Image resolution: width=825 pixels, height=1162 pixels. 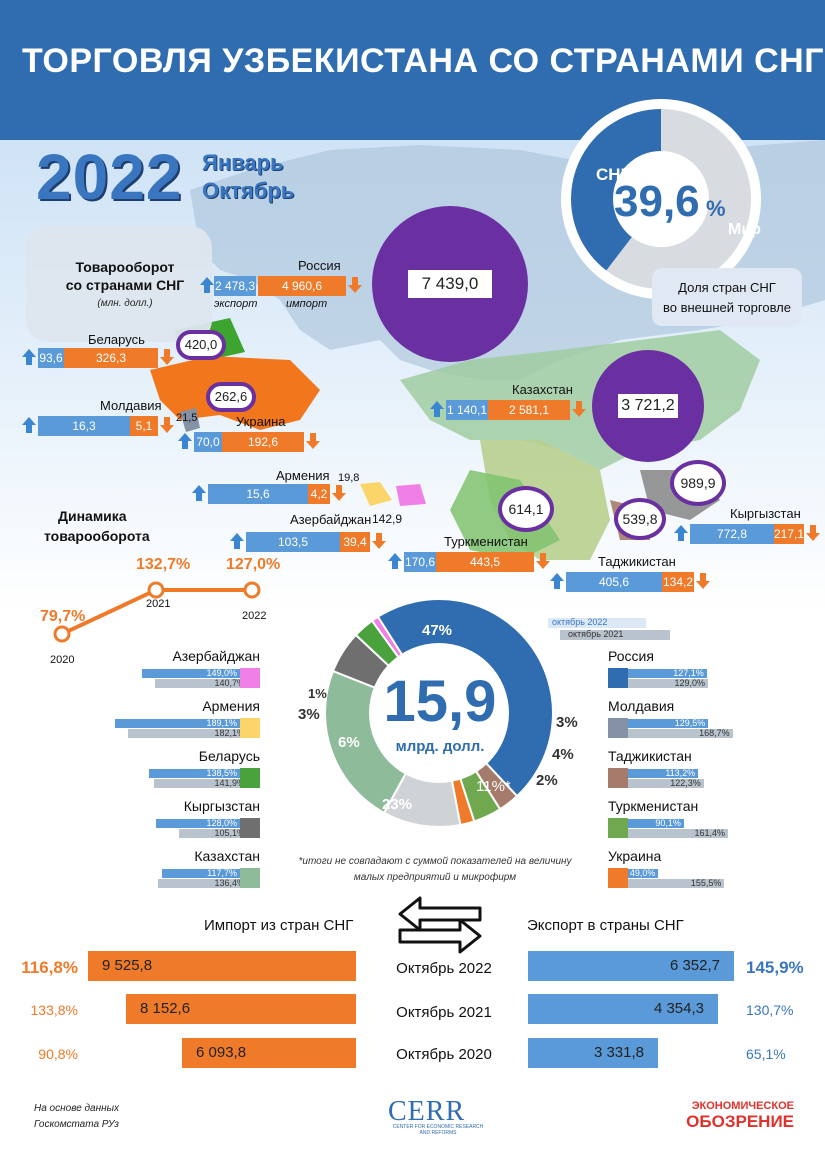 I want to click on dynamics-year-2020: 2020, so click(x=62, y=660).